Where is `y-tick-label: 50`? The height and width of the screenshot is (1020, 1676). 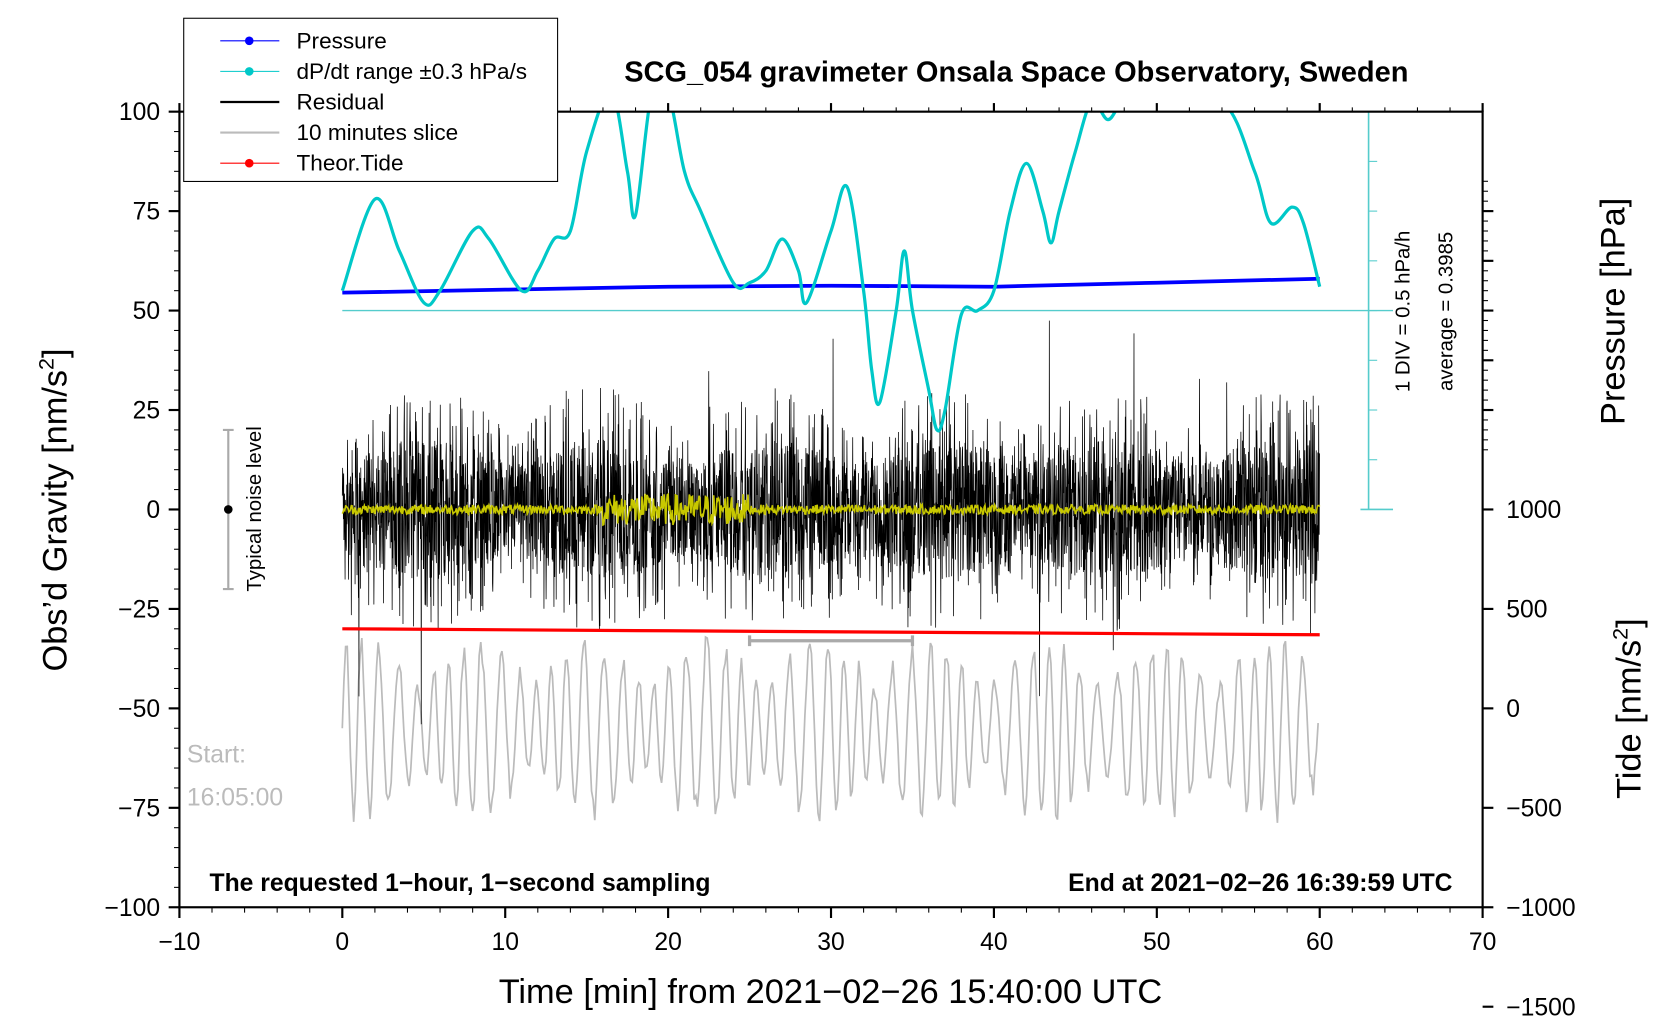 y-tick-label: 50 is located at coordinates (146, 311).